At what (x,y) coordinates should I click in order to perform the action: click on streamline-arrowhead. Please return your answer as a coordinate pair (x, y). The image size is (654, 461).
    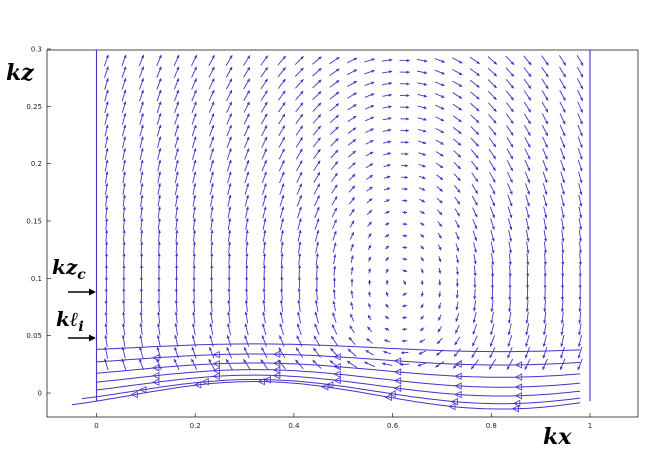
    Looking at the image, I should click on (388, 397).